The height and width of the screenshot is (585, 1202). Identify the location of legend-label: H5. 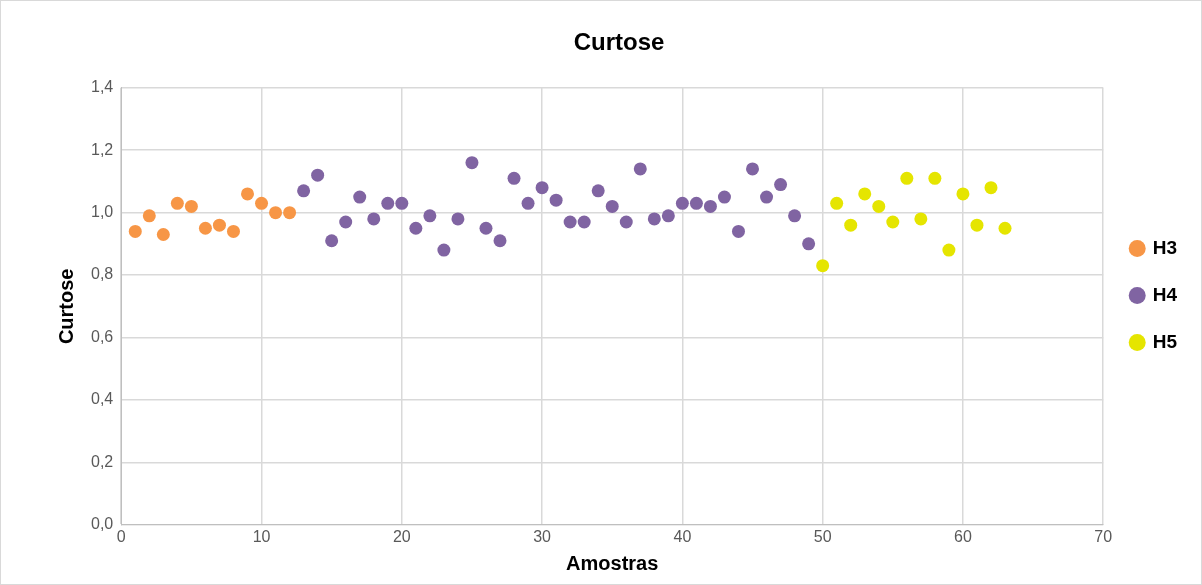
(1165, 341).